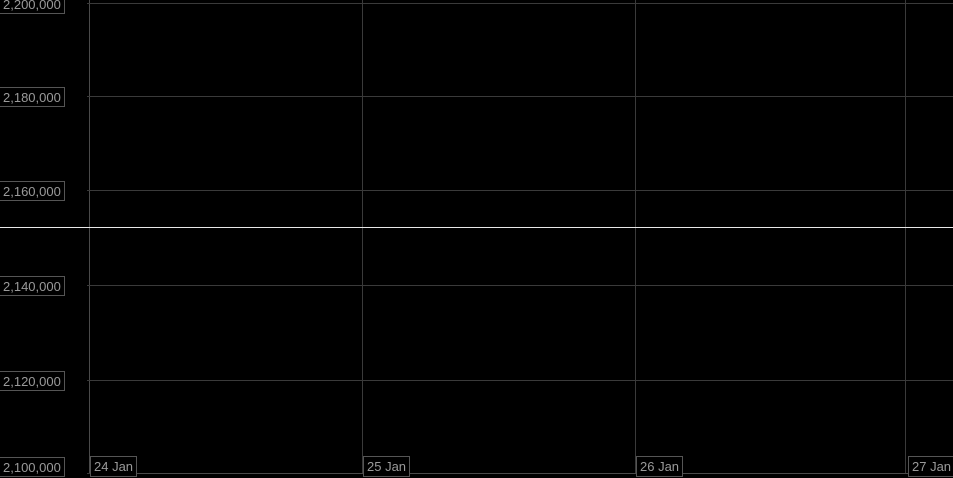 The height and width of the screenshot is (478, 953). I want to click on crosshair-horizontal-line, so click(476, 227).